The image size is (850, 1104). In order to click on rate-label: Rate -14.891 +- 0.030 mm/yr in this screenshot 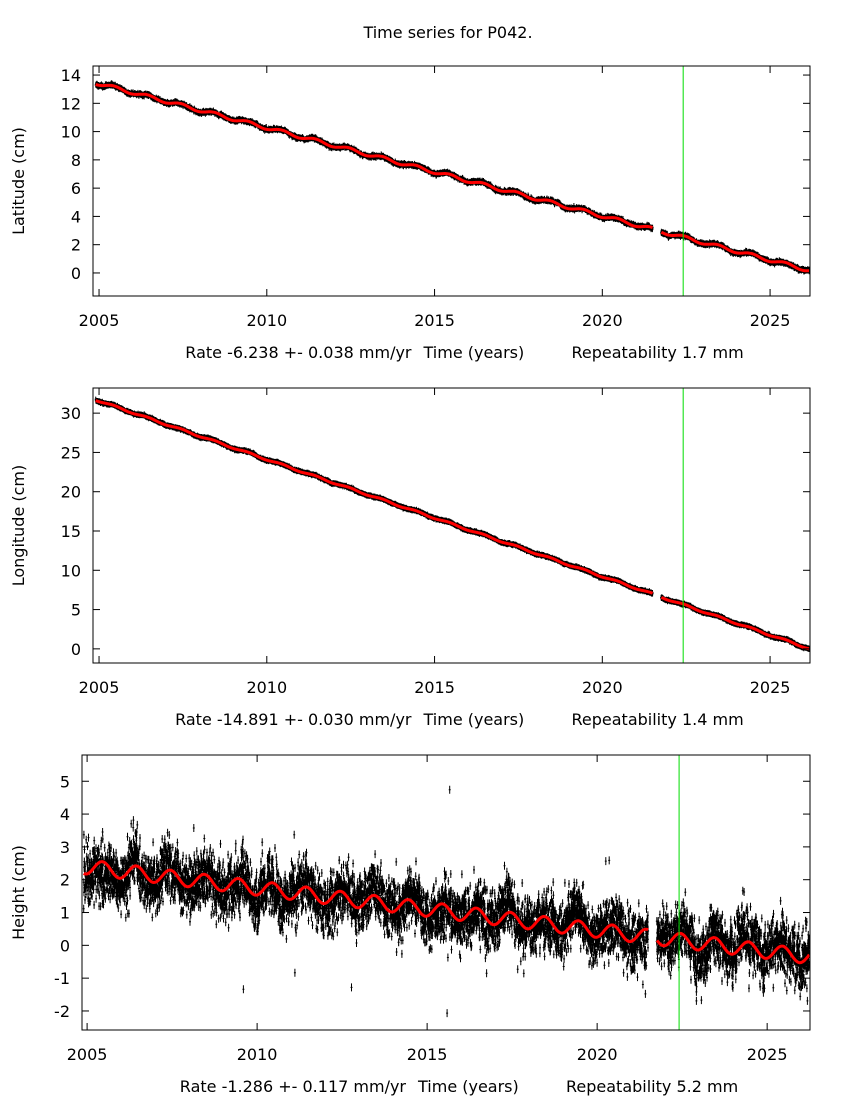, I will do `click(293, 719)`.